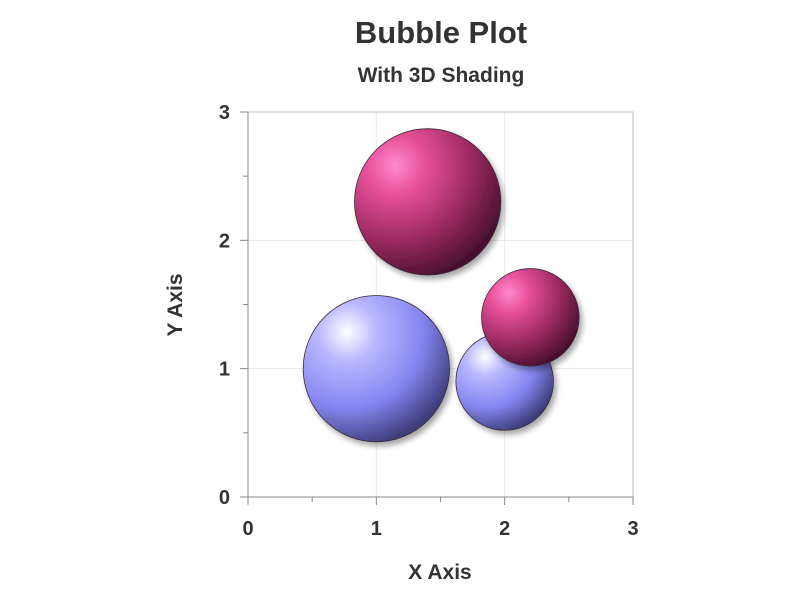 The width and height of the screenshot is (800, 605). I want to click on x-tick-label: 0, so click(247, 529).